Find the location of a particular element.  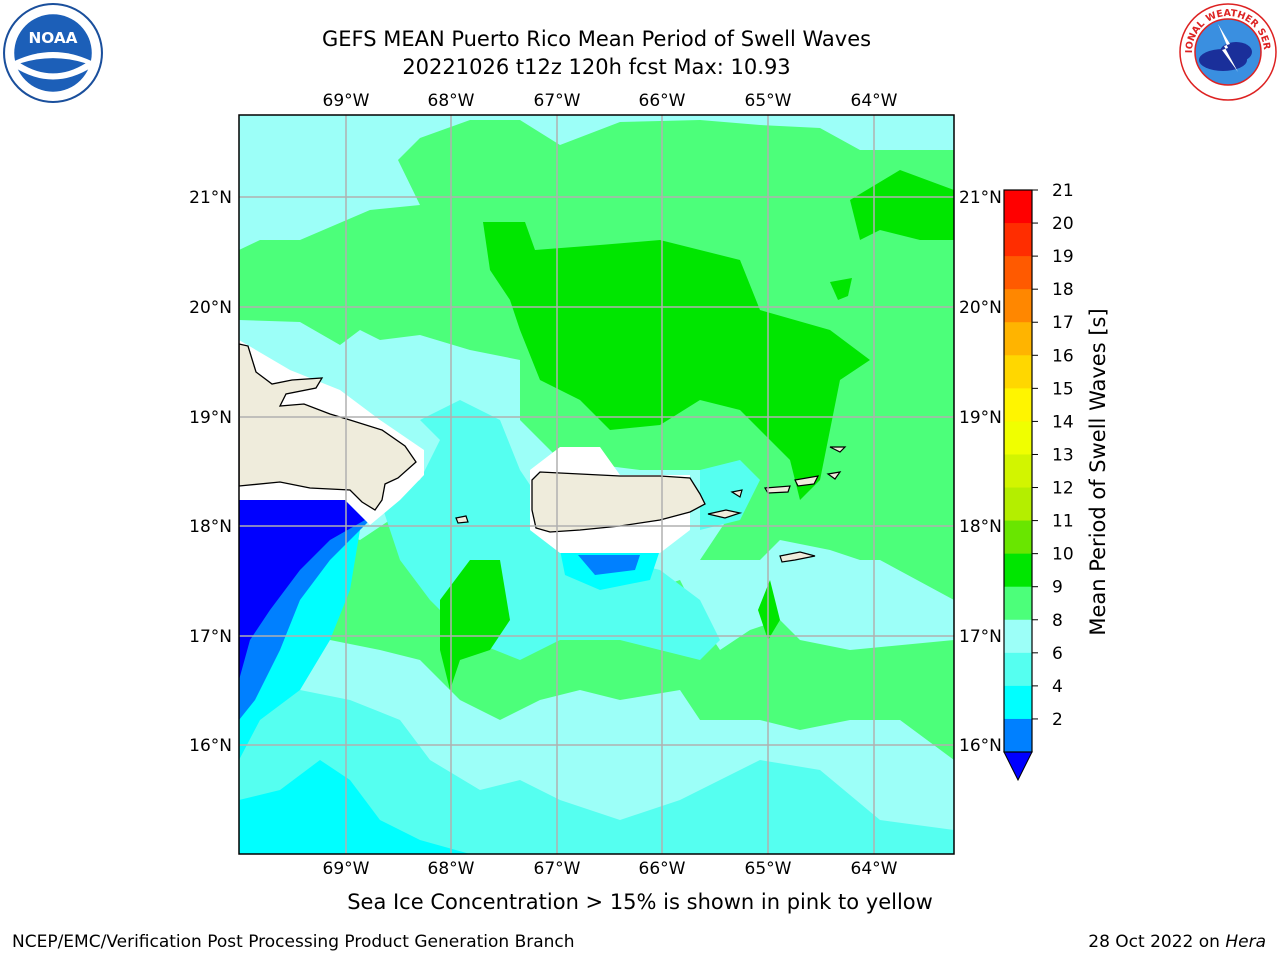

swell-contour-cyan-south is located at coordinates (596, 772).